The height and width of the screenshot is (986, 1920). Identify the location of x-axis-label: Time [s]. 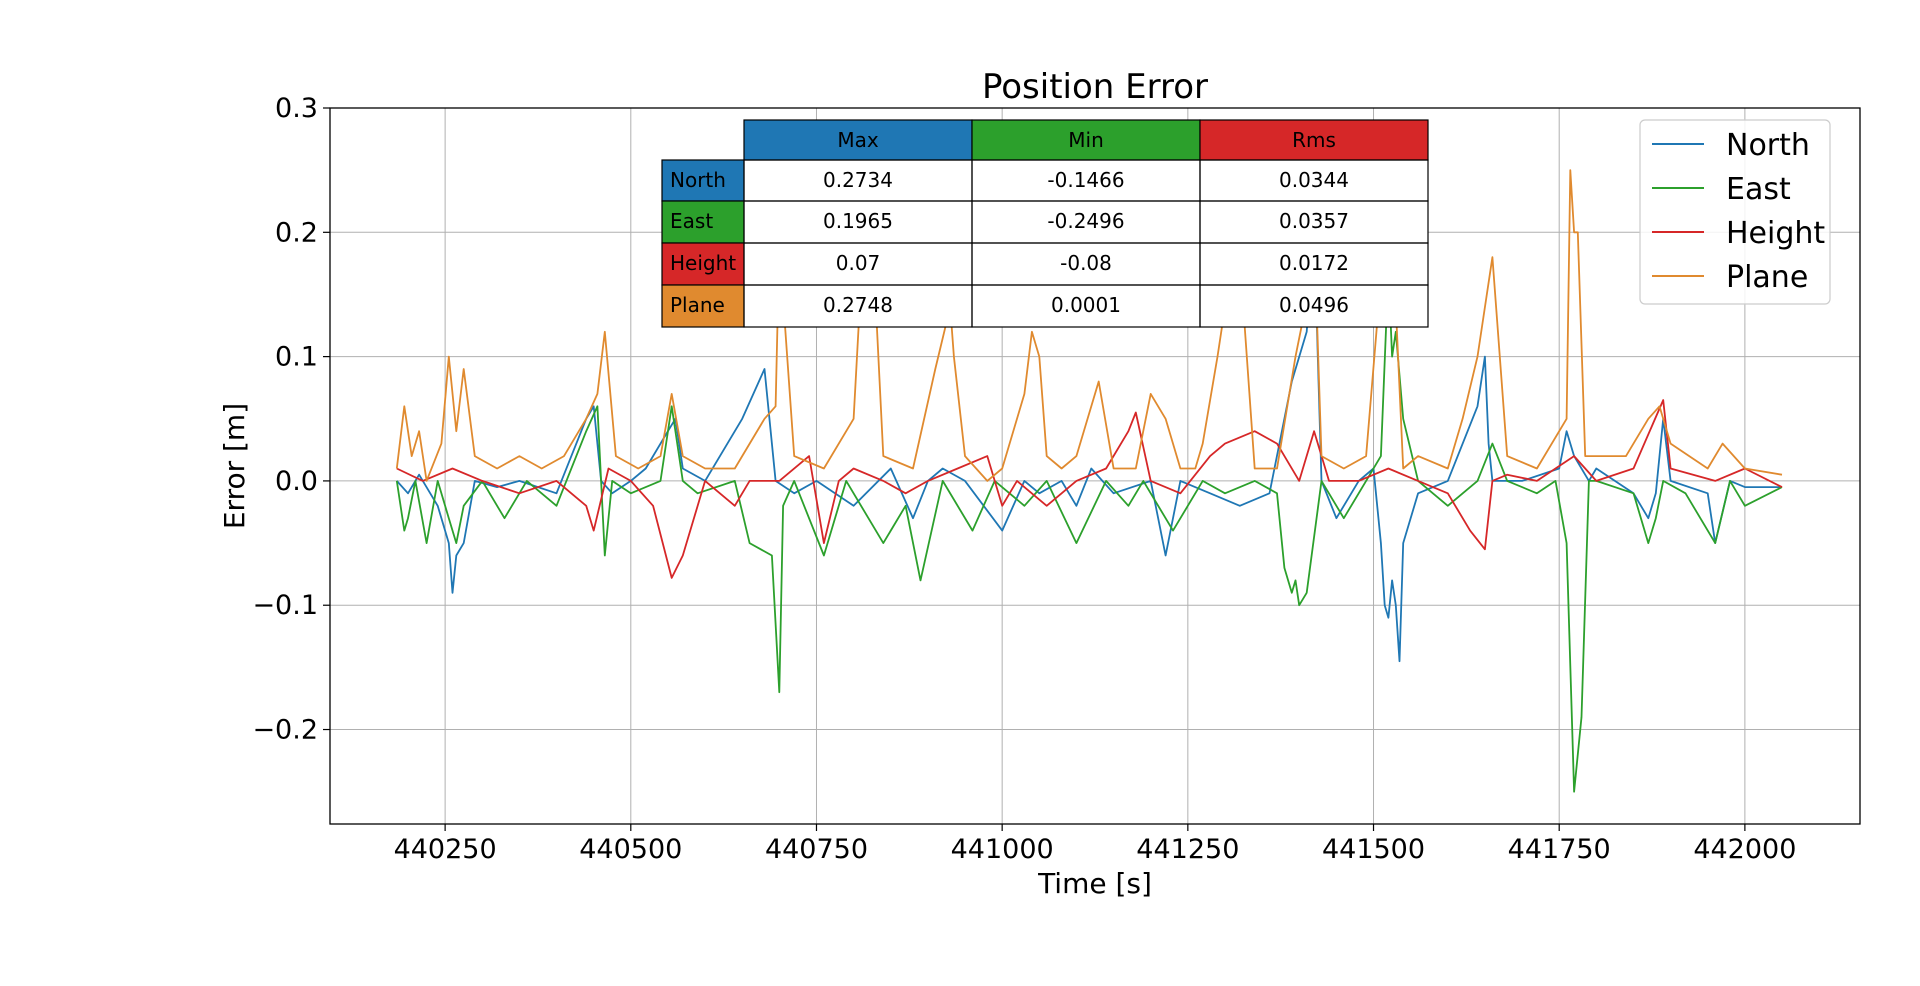
(1094, 883).